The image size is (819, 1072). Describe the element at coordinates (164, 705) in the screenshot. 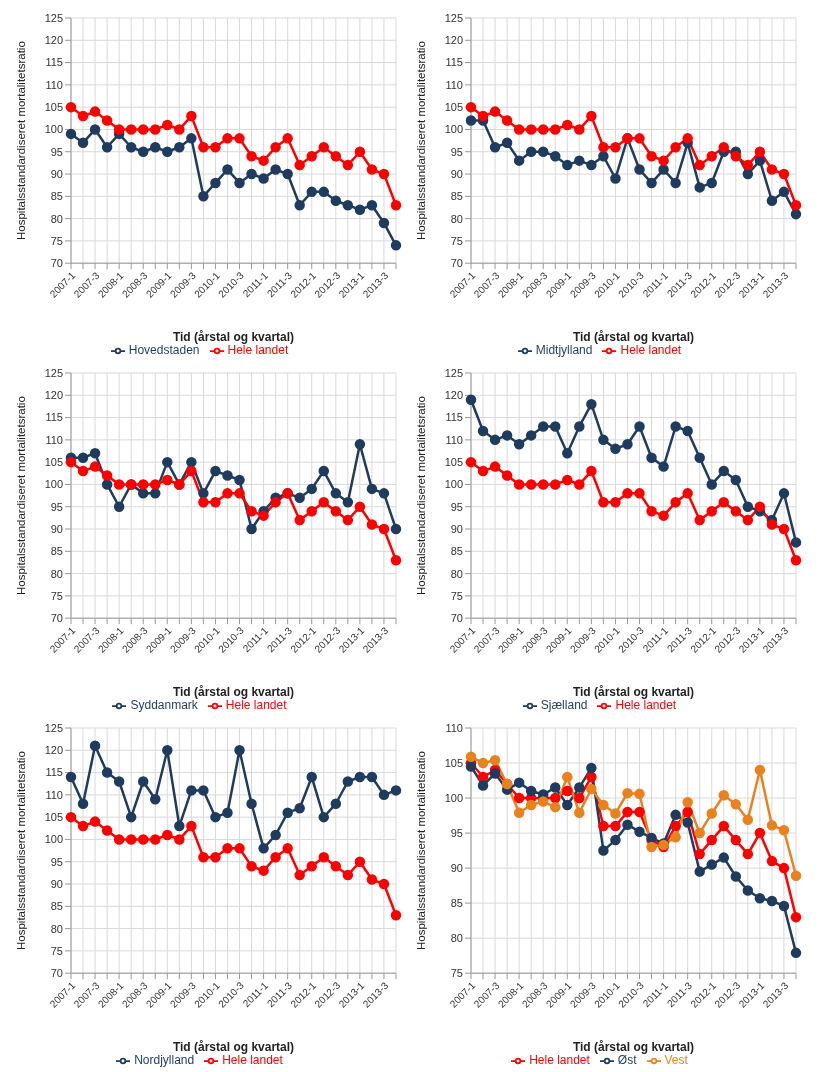

I see `legend-label: Syddanmark` at that location.